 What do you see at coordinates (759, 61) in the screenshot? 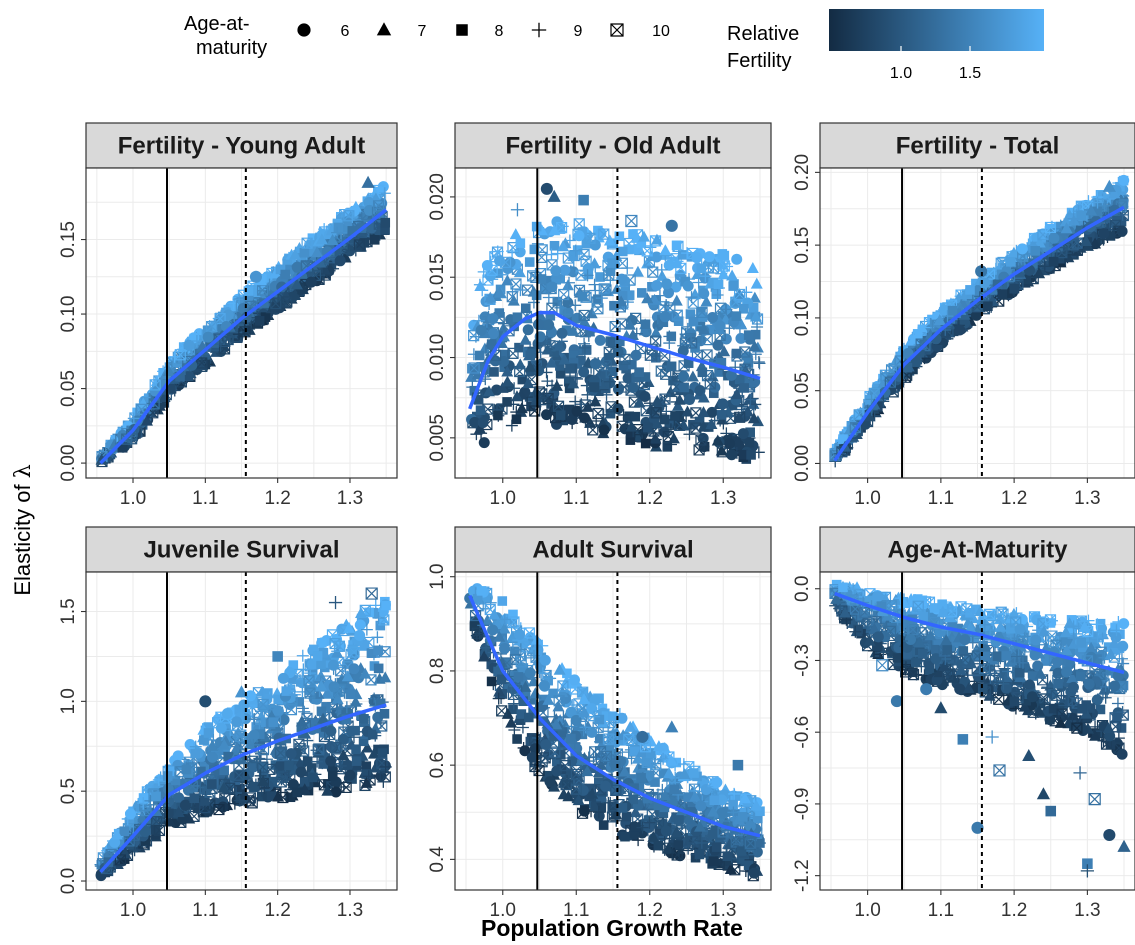
I see `color-legend-title-line2: Fertility` at bounding box center [759, 61].